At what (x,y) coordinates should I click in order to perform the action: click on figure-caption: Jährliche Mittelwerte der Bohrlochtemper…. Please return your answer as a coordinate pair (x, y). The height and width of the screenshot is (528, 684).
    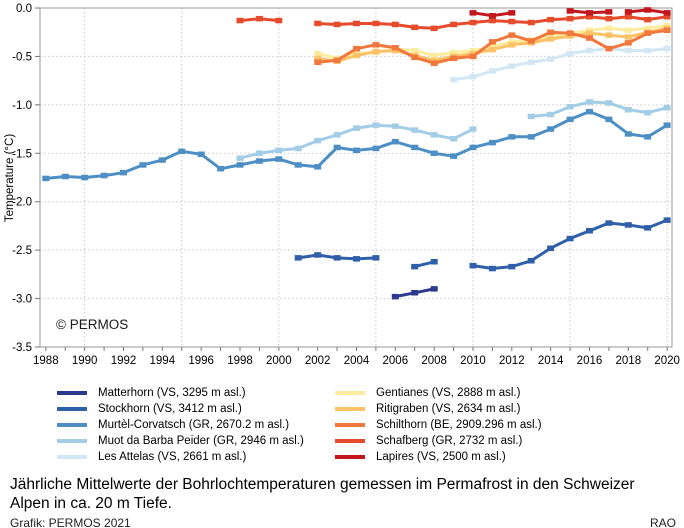
    Looking at the image, I should click on (343, 501).